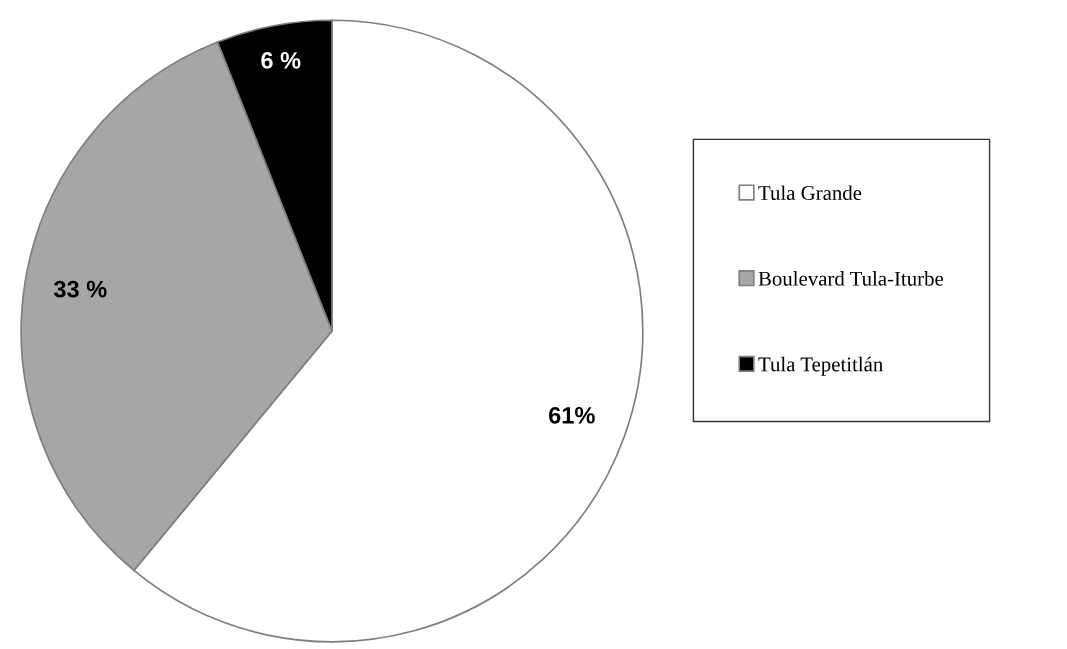 This screenshot has width=1067, height=649. What do you see at coordinates (281, 60) in the screenshot?
I see `data-label: 6 %` at bounding box center [281, 60].